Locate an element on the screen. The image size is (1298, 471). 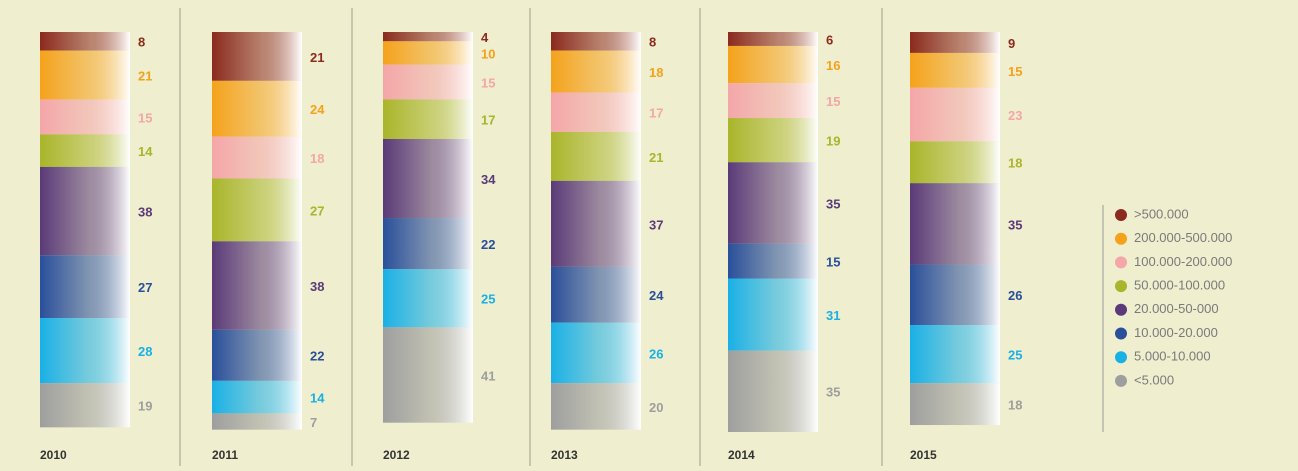
legend-label: 100.000-200.000 is located at coordinates (1183, 261).